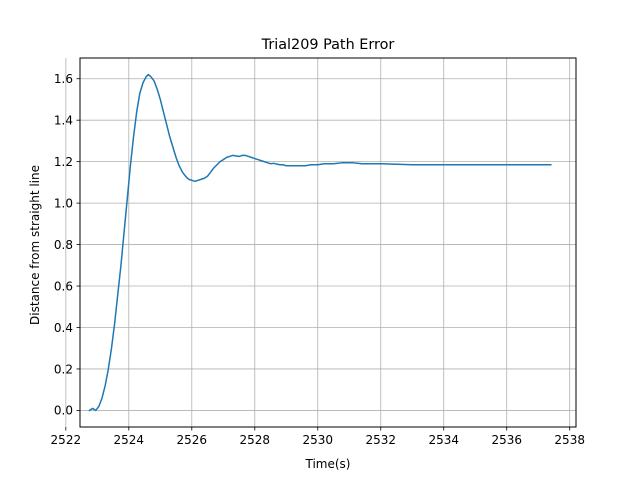 This screenshot has width=640, height=480. I want to click on y-tick-label: 1.0, so click(63, 203).